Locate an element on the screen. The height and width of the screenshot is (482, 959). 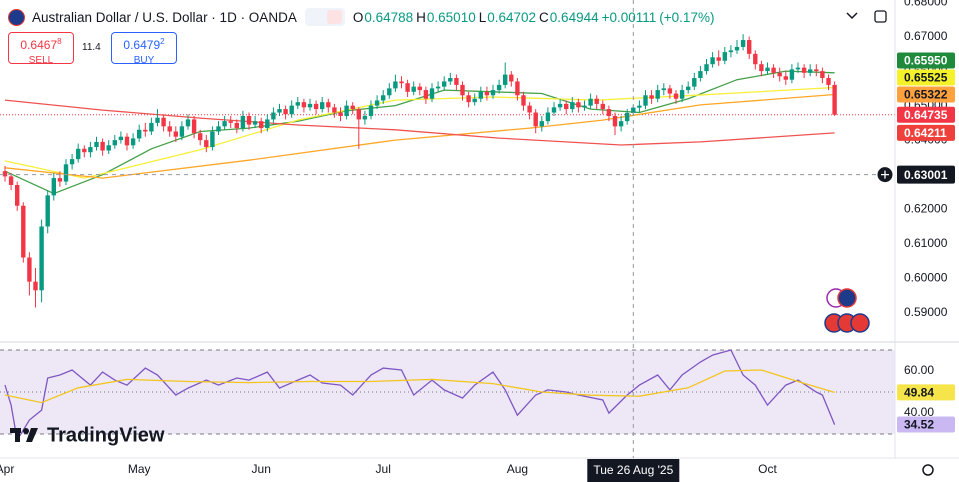
price-tag-label: 0.64735 is located at coordinates (926, 115).